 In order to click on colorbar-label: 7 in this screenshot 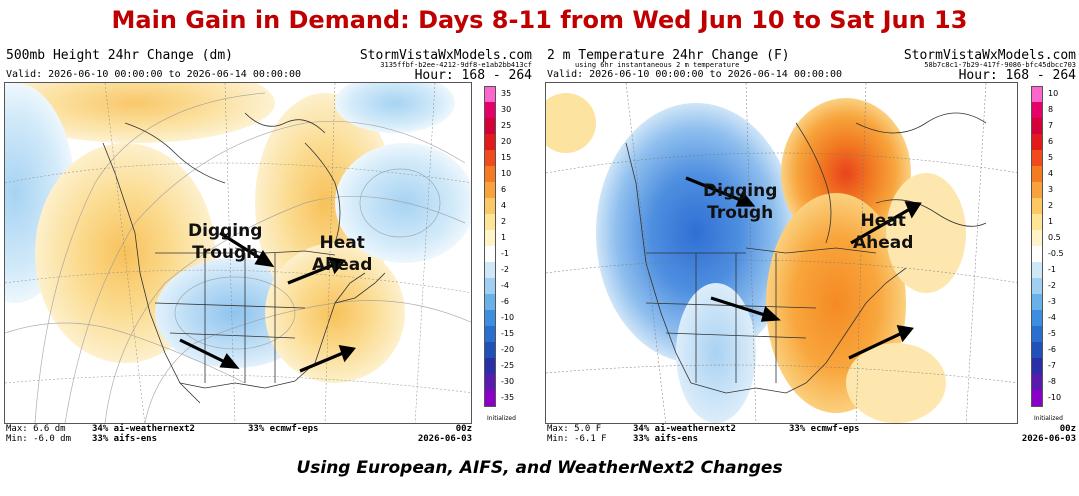, I will do `click(1051, 125)`.